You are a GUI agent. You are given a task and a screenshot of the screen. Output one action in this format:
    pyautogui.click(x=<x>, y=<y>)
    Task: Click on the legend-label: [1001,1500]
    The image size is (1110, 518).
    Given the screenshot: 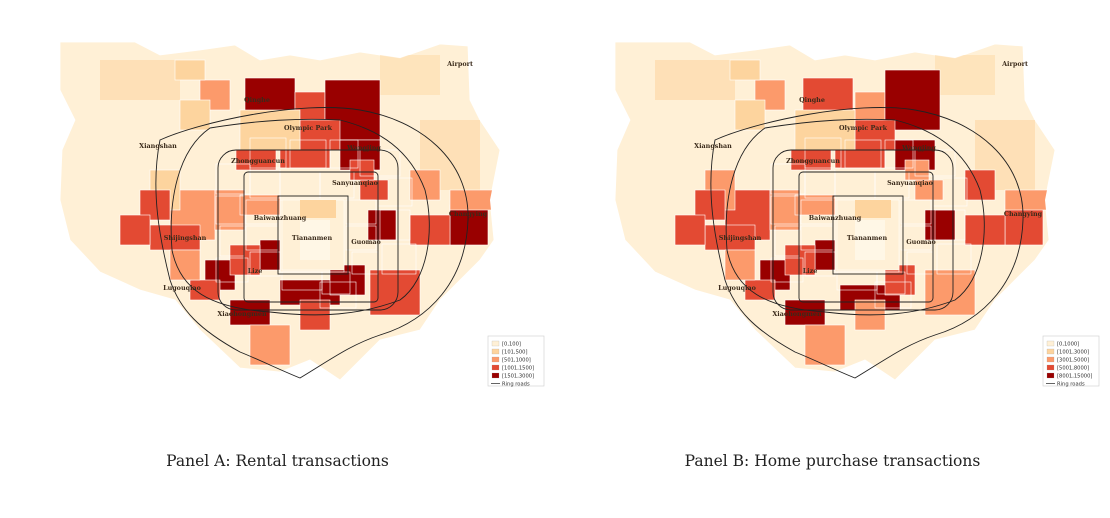 What is the action you would take?
    pyautogui.click(x=518, y=369)
    